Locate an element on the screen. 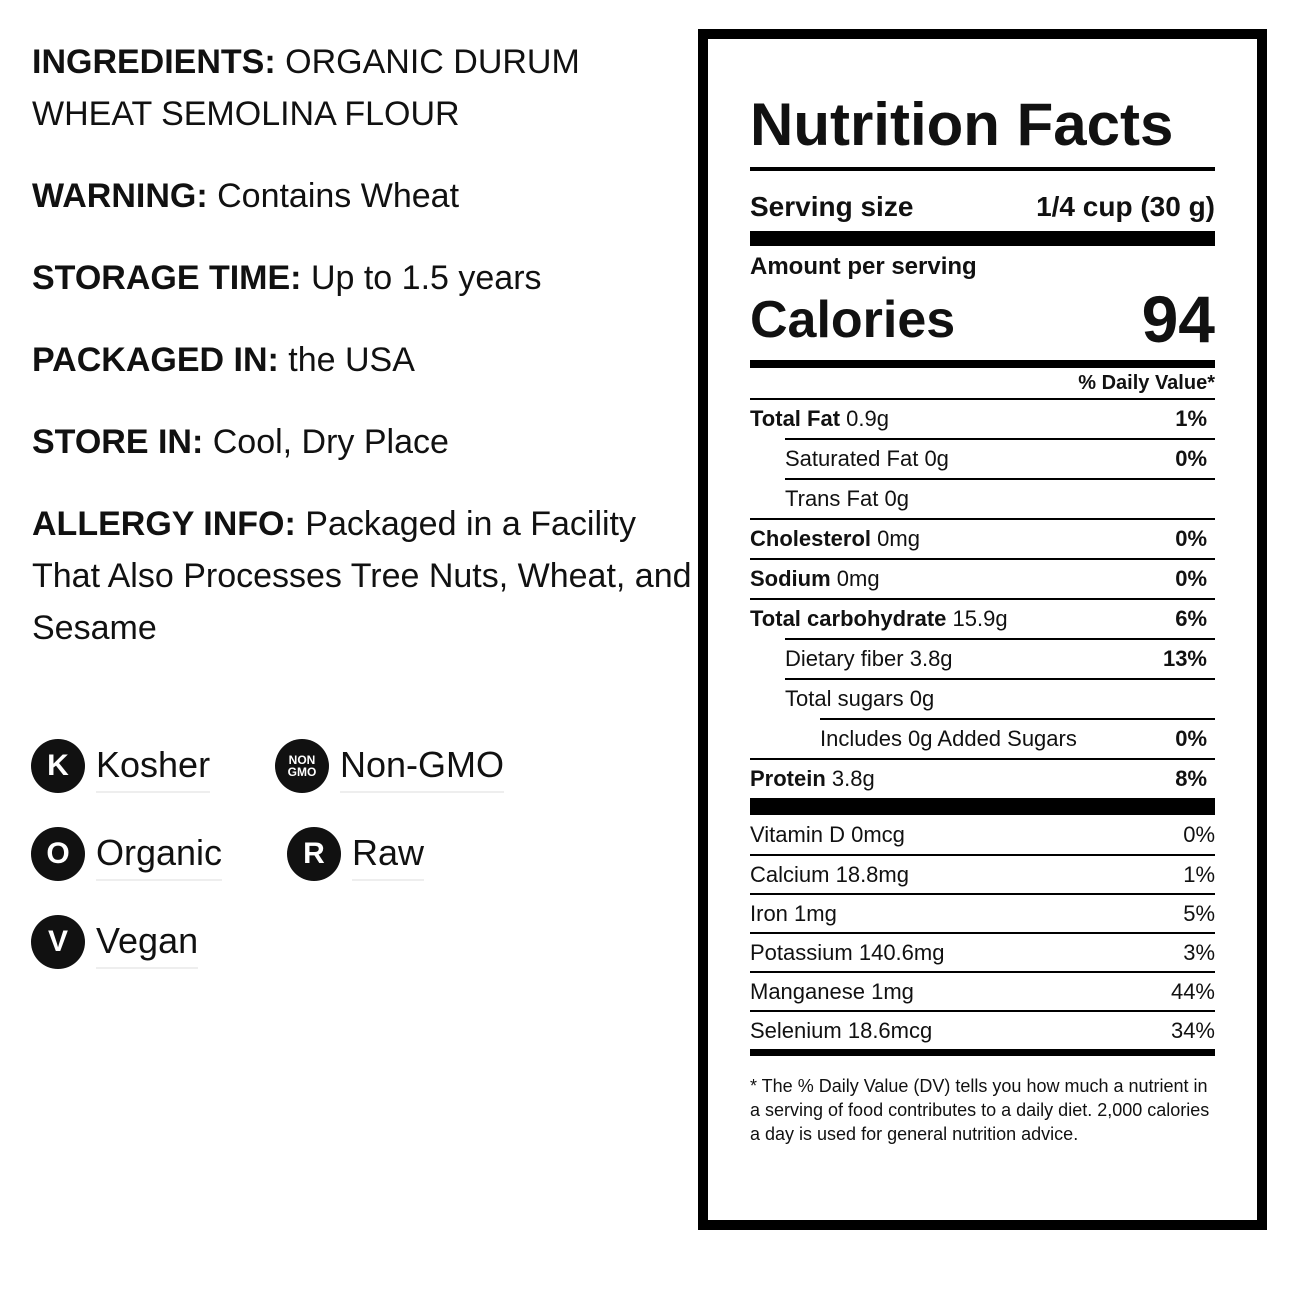  nutrient-row: Sodium 0mg 0% is located at coordinates (982, 578).